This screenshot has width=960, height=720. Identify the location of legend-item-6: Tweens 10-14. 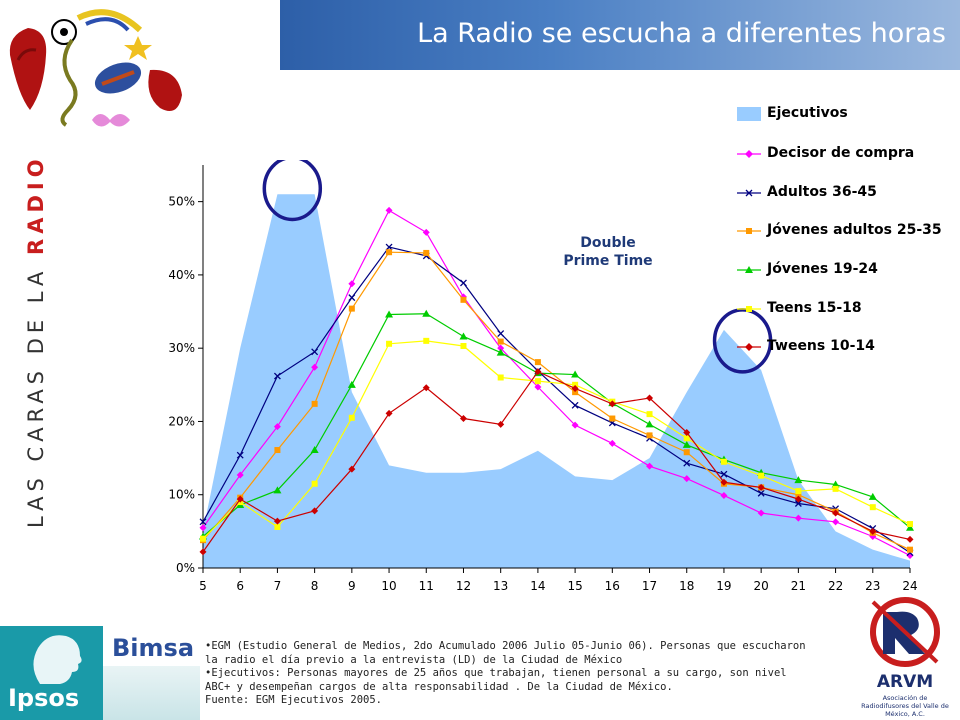
(845, 347).